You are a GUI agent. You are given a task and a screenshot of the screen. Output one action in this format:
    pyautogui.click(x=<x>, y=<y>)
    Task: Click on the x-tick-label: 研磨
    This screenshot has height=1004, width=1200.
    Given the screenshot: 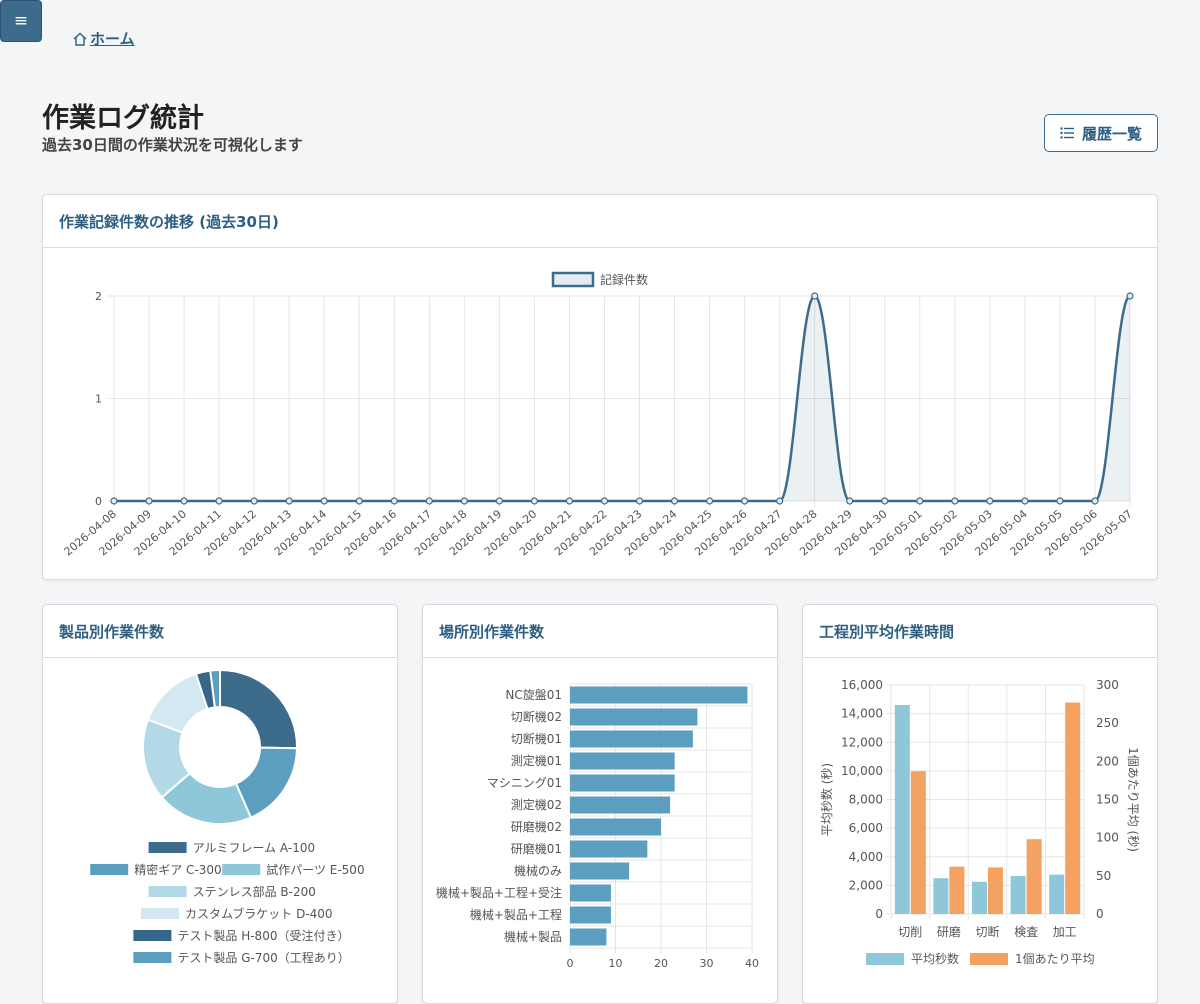 What is the action you would take?
    pyautogui.click(x=949, y=932)
    